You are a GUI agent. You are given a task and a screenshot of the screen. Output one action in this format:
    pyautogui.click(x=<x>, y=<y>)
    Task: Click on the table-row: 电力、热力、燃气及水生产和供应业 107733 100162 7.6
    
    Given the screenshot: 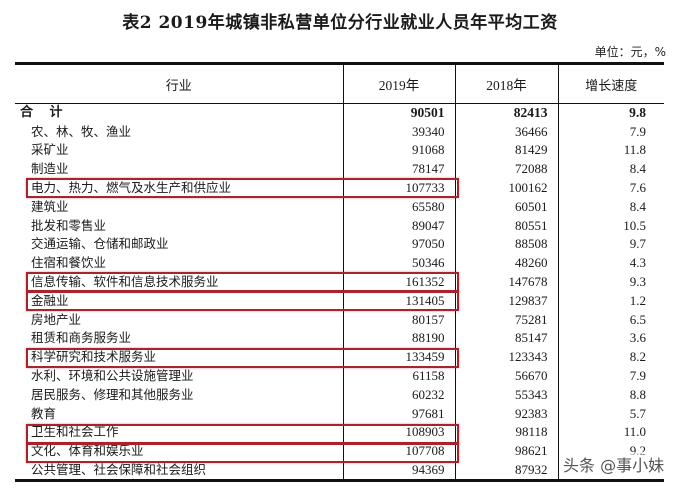 What is the action you would take?
    pyautogui.click(x=339, y=188)
    